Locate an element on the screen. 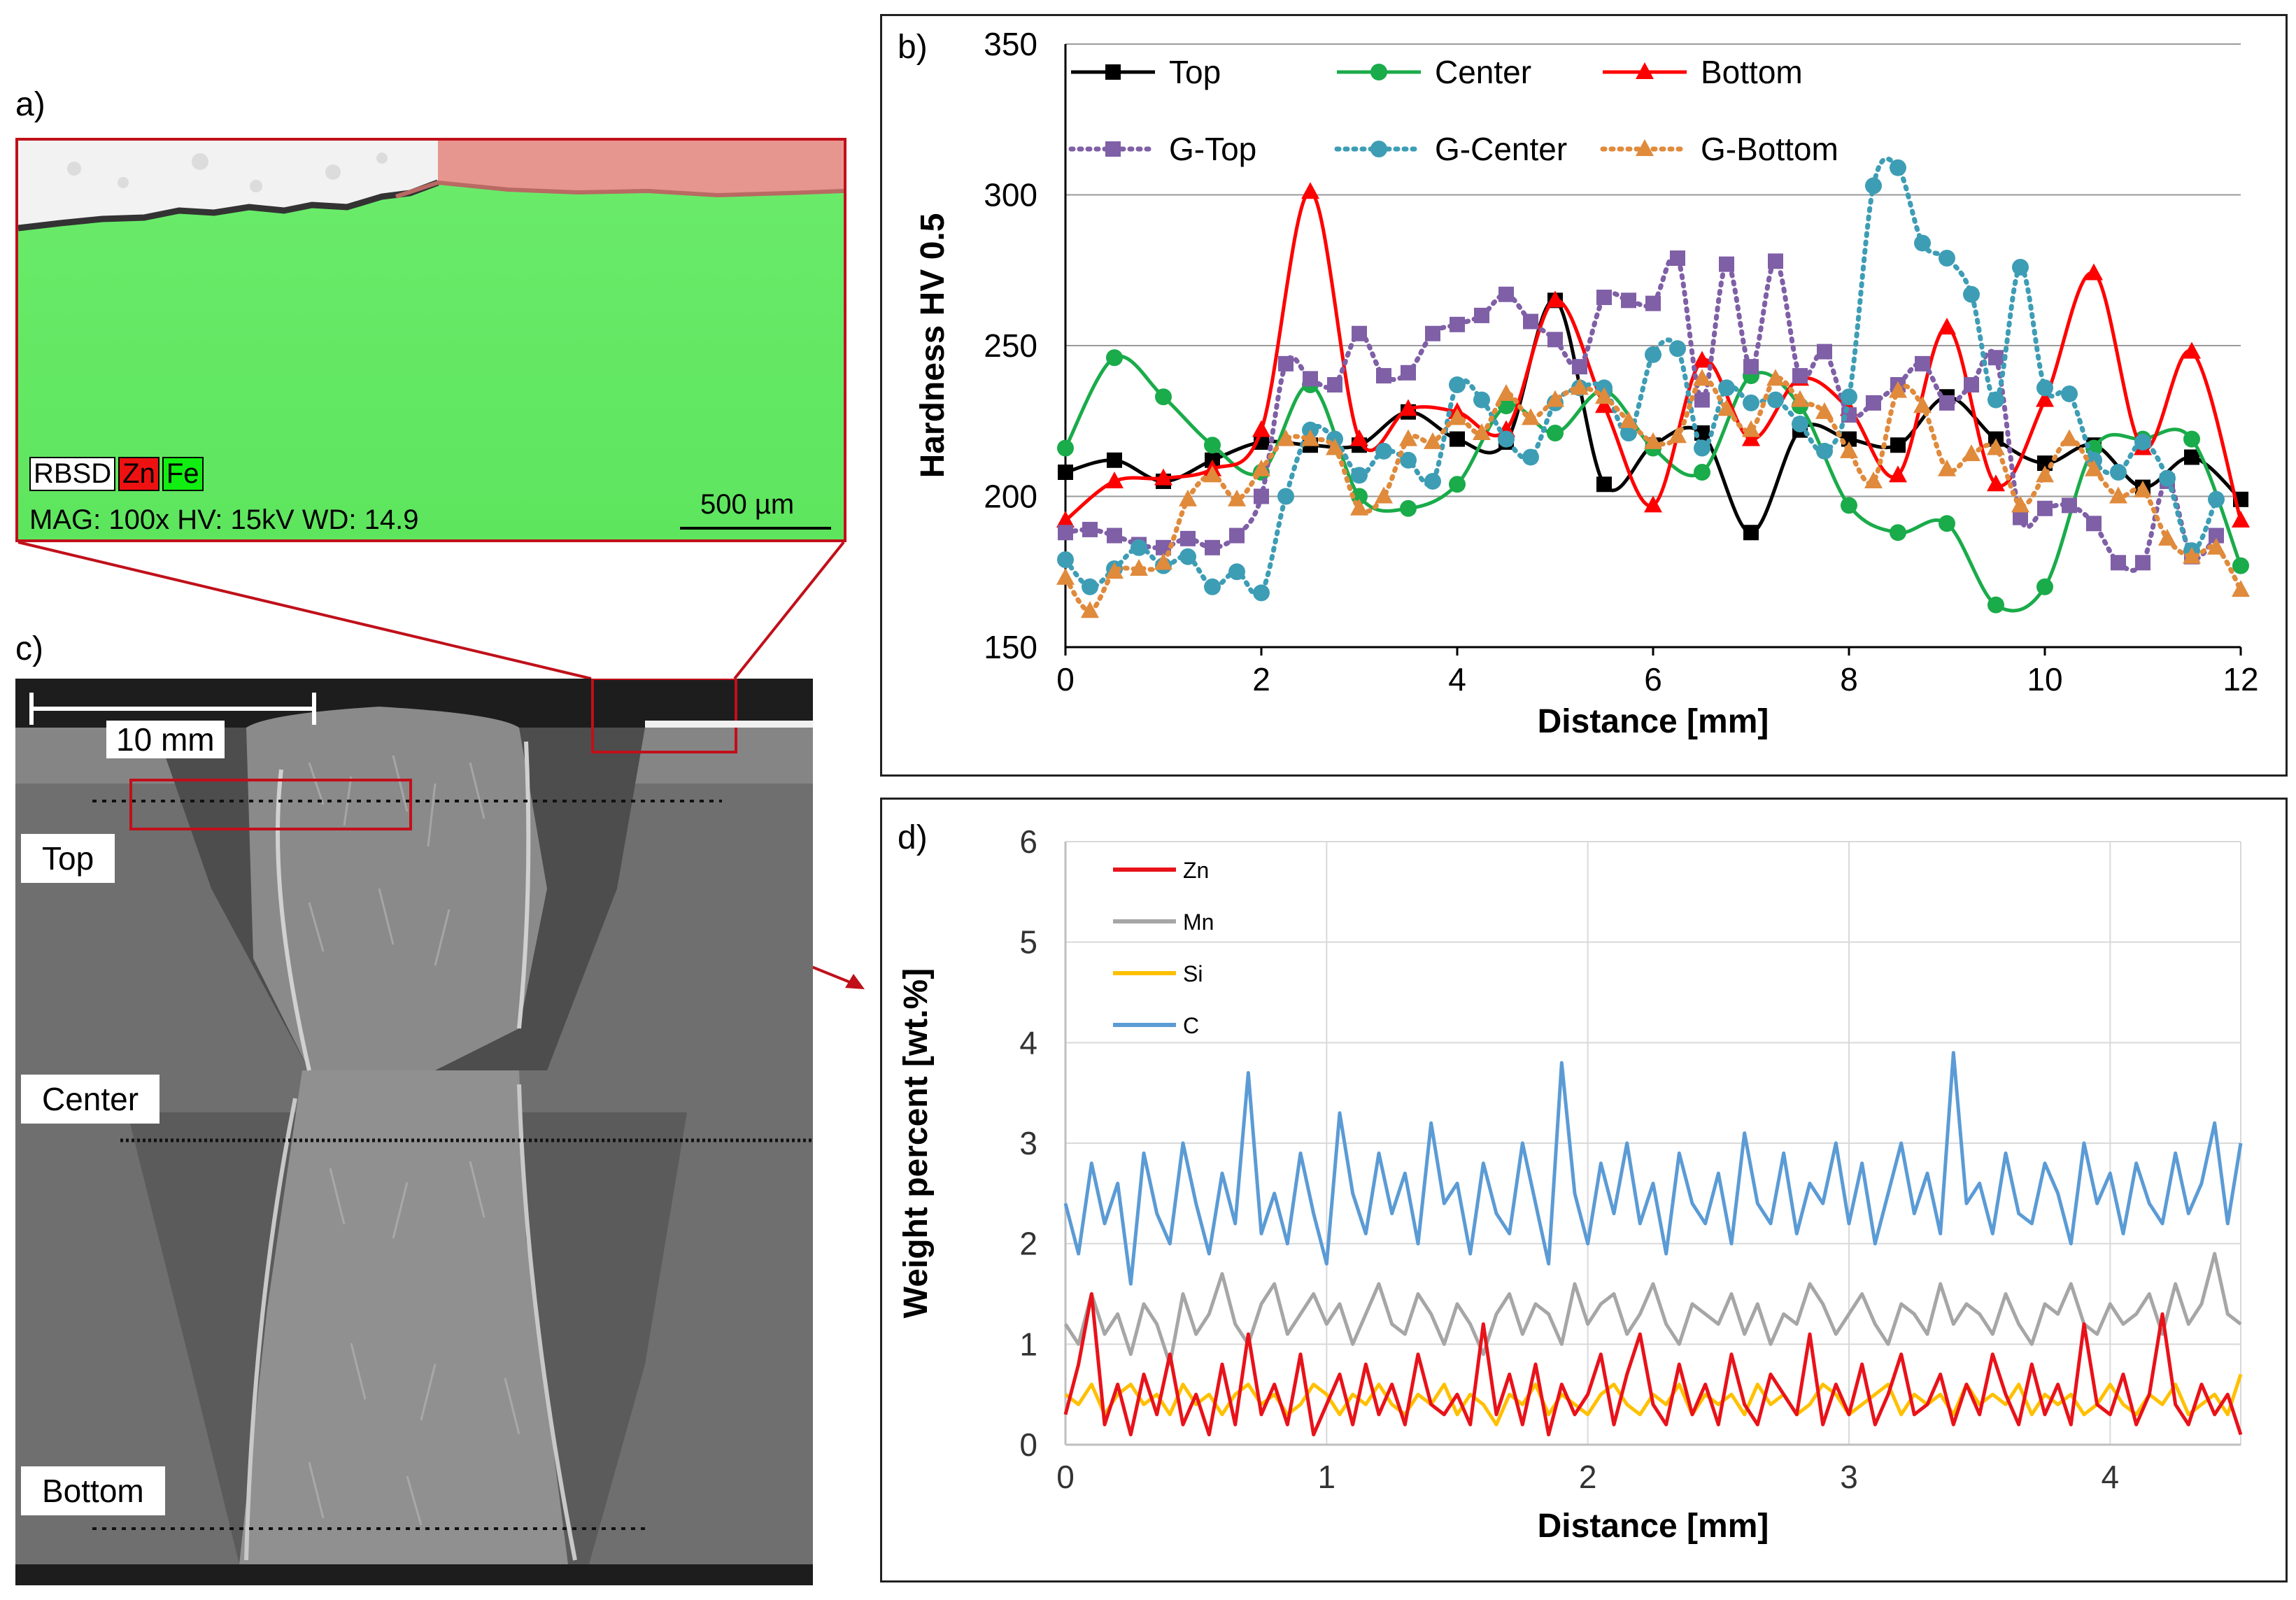  y-tick-label: 300 is located at coordinates (1010, 195).